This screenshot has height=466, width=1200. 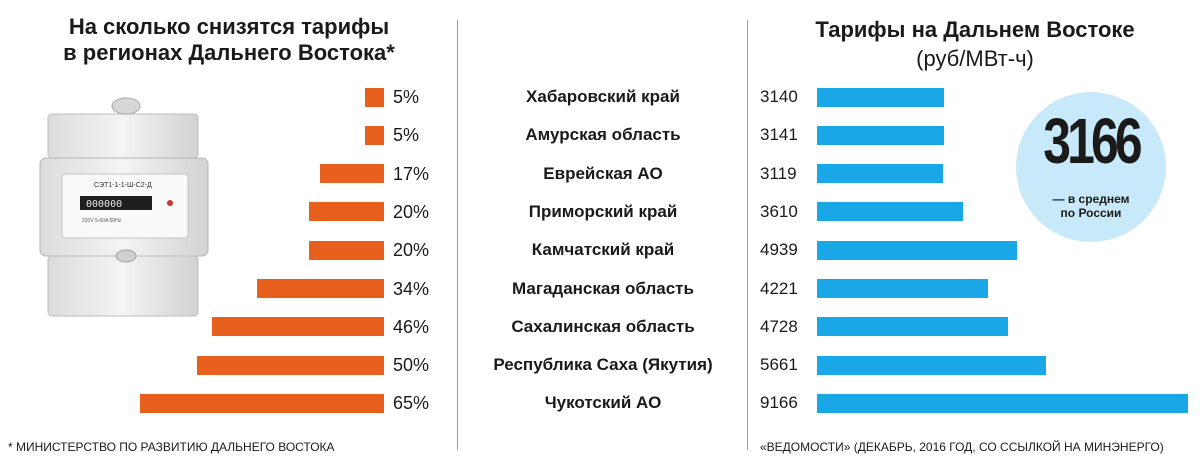 I want to click on russia-average-value: 3166, so click(x=1092, y=141).